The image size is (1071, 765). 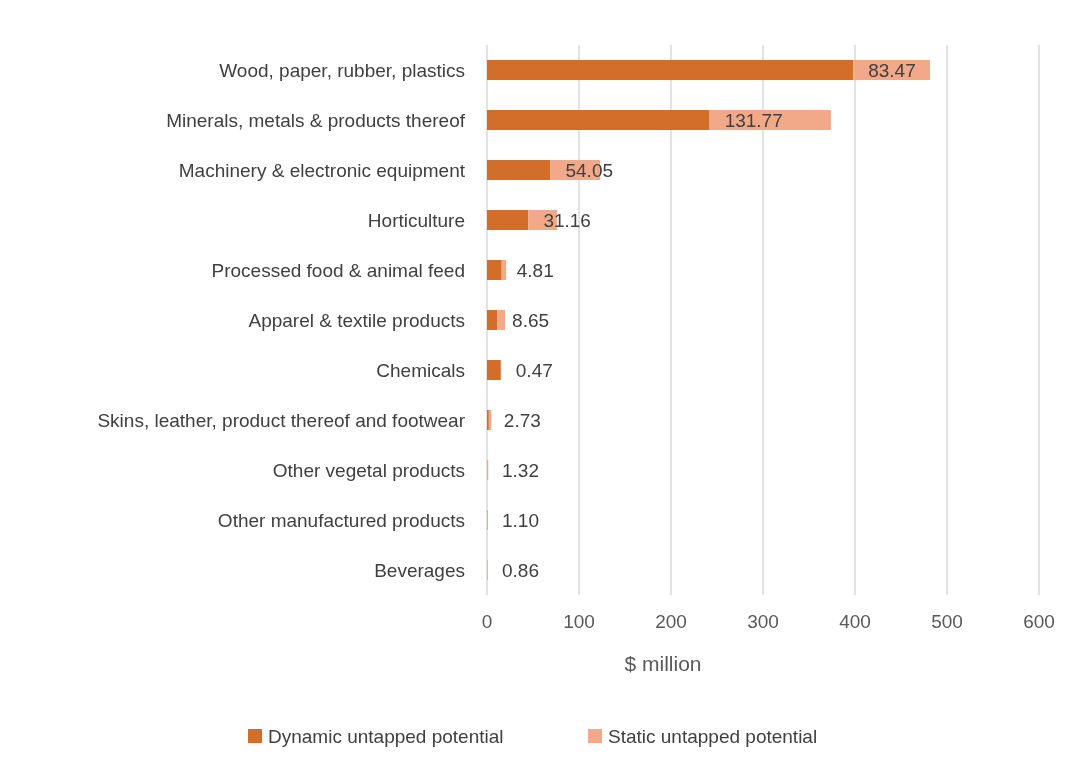 What do you see at coordinates (763, 621) in the screenshot?
I see `x-tick-label: 300` at bounding box center [763, 621].